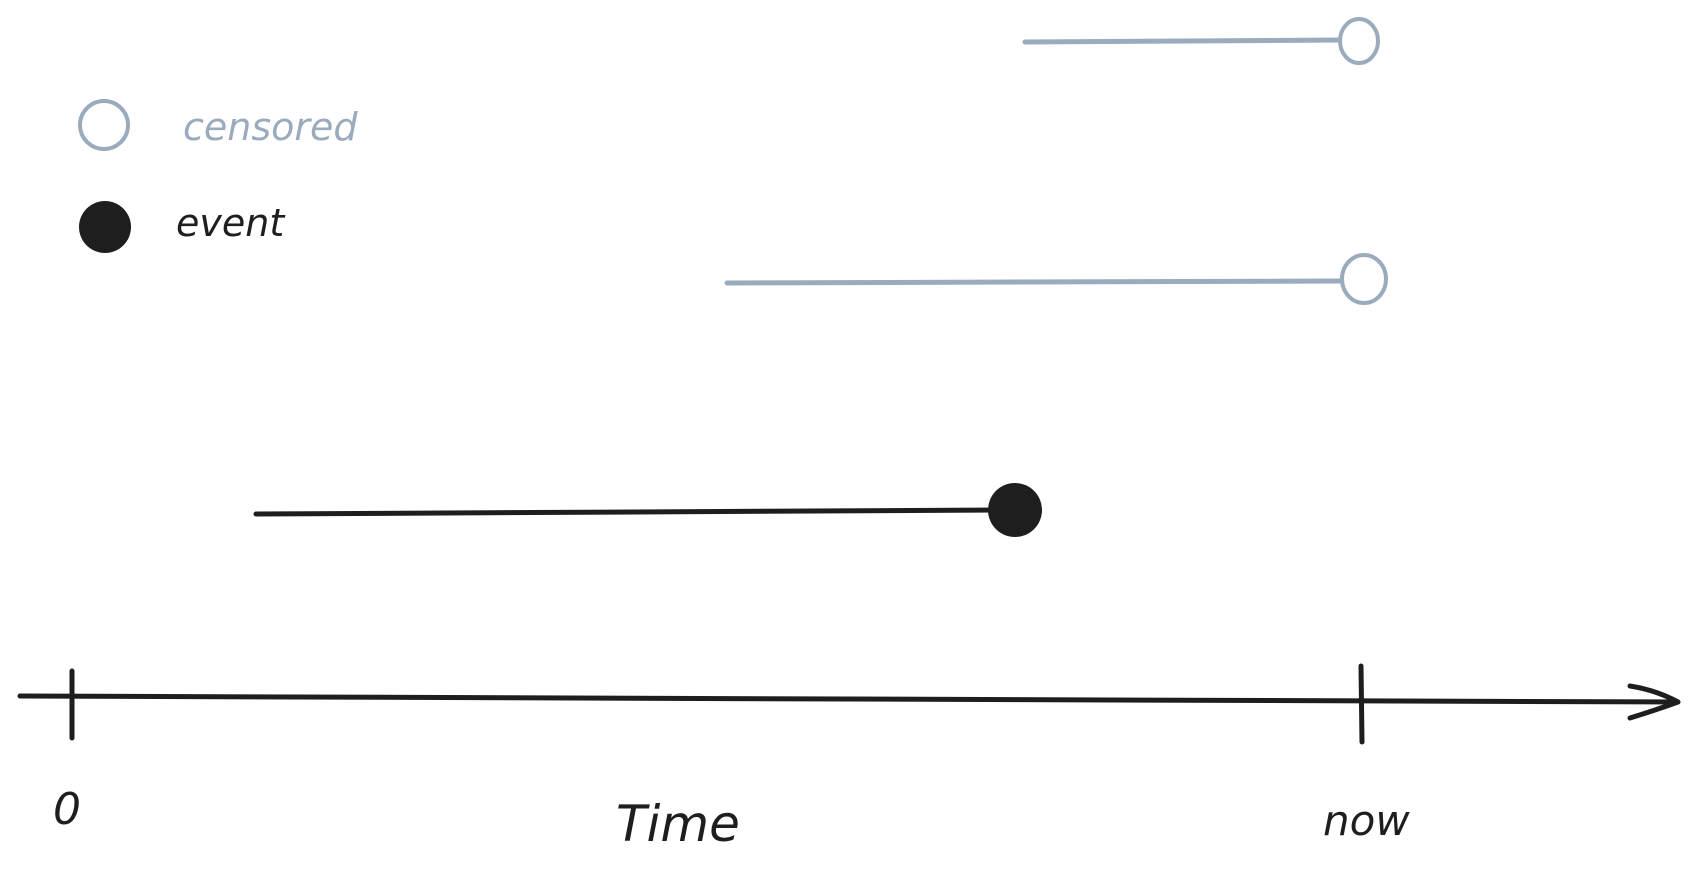 The image size is (1690, 870). Describe the element at coordinates (231, 223) in the screenshot. I see `event-legend-label: event` at that location.